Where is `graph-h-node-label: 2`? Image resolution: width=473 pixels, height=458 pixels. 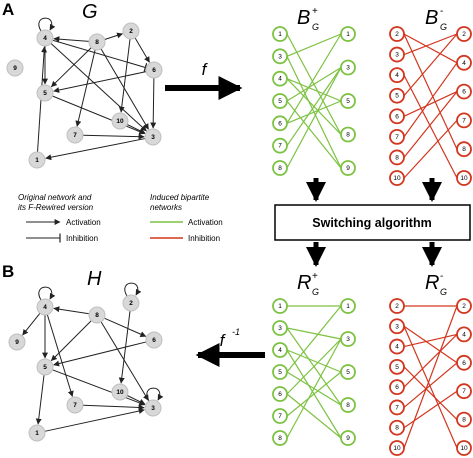
graph-h-node-label: 2 is located at coordinates (131, 303).